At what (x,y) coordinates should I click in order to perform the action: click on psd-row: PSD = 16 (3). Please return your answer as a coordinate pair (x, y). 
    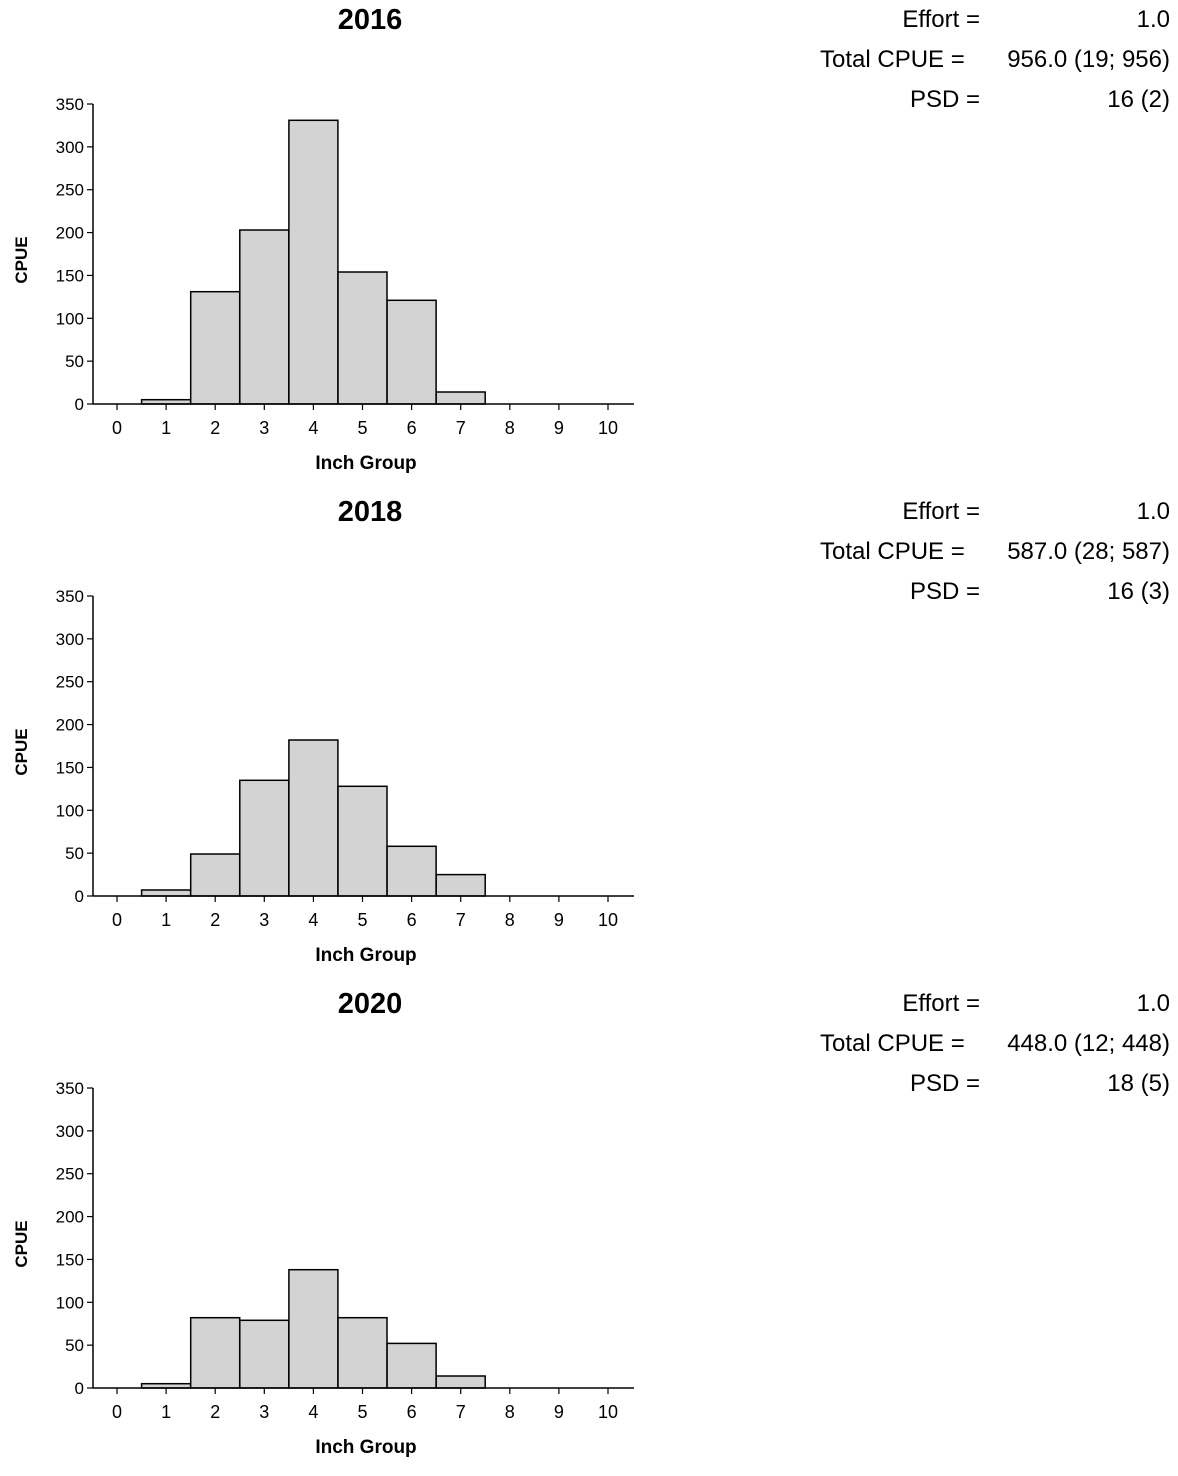
    Looking at the image, I should click on (985, 598).